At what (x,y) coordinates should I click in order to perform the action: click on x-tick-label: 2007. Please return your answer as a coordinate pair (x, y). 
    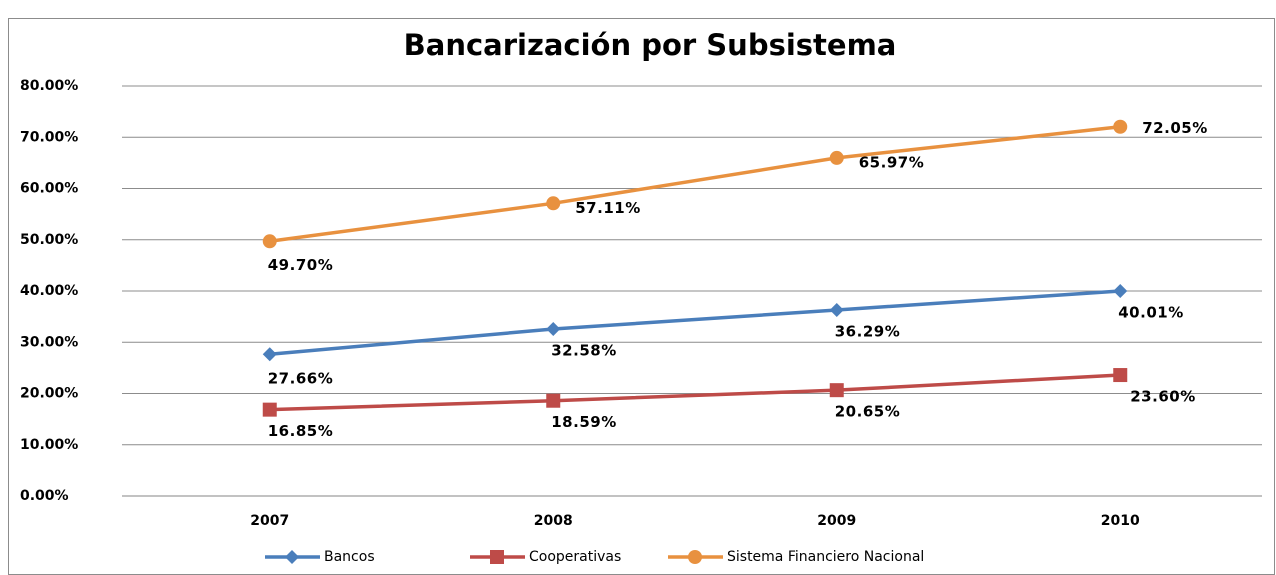
    Looking at the image, I should click on (269, 521).